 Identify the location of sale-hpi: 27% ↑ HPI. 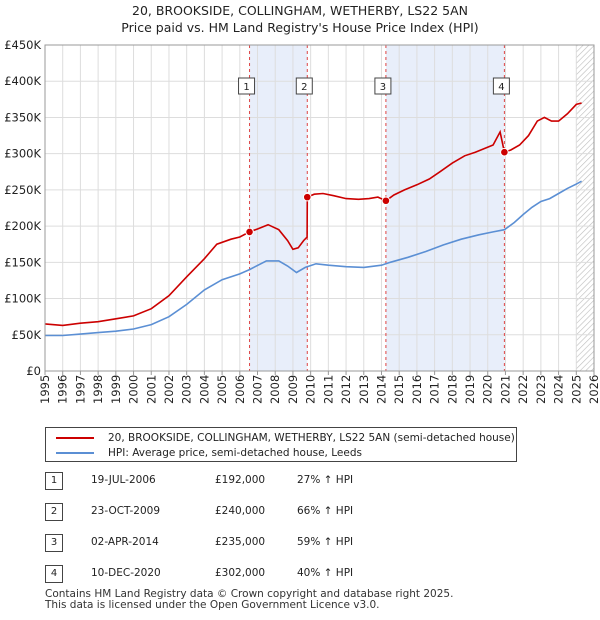
(325, 480).